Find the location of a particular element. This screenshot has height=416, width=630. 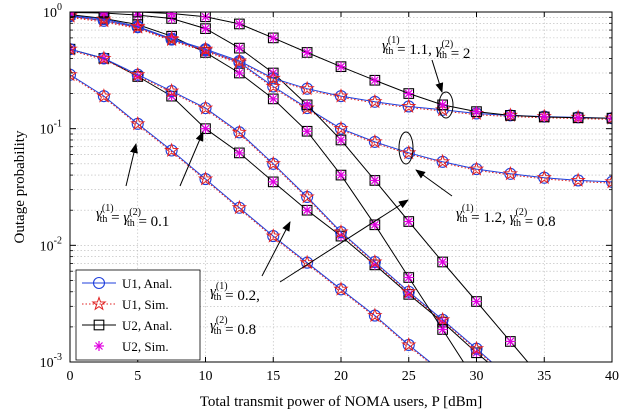

annotation-1-arrow is located at coordinates (437, 76).